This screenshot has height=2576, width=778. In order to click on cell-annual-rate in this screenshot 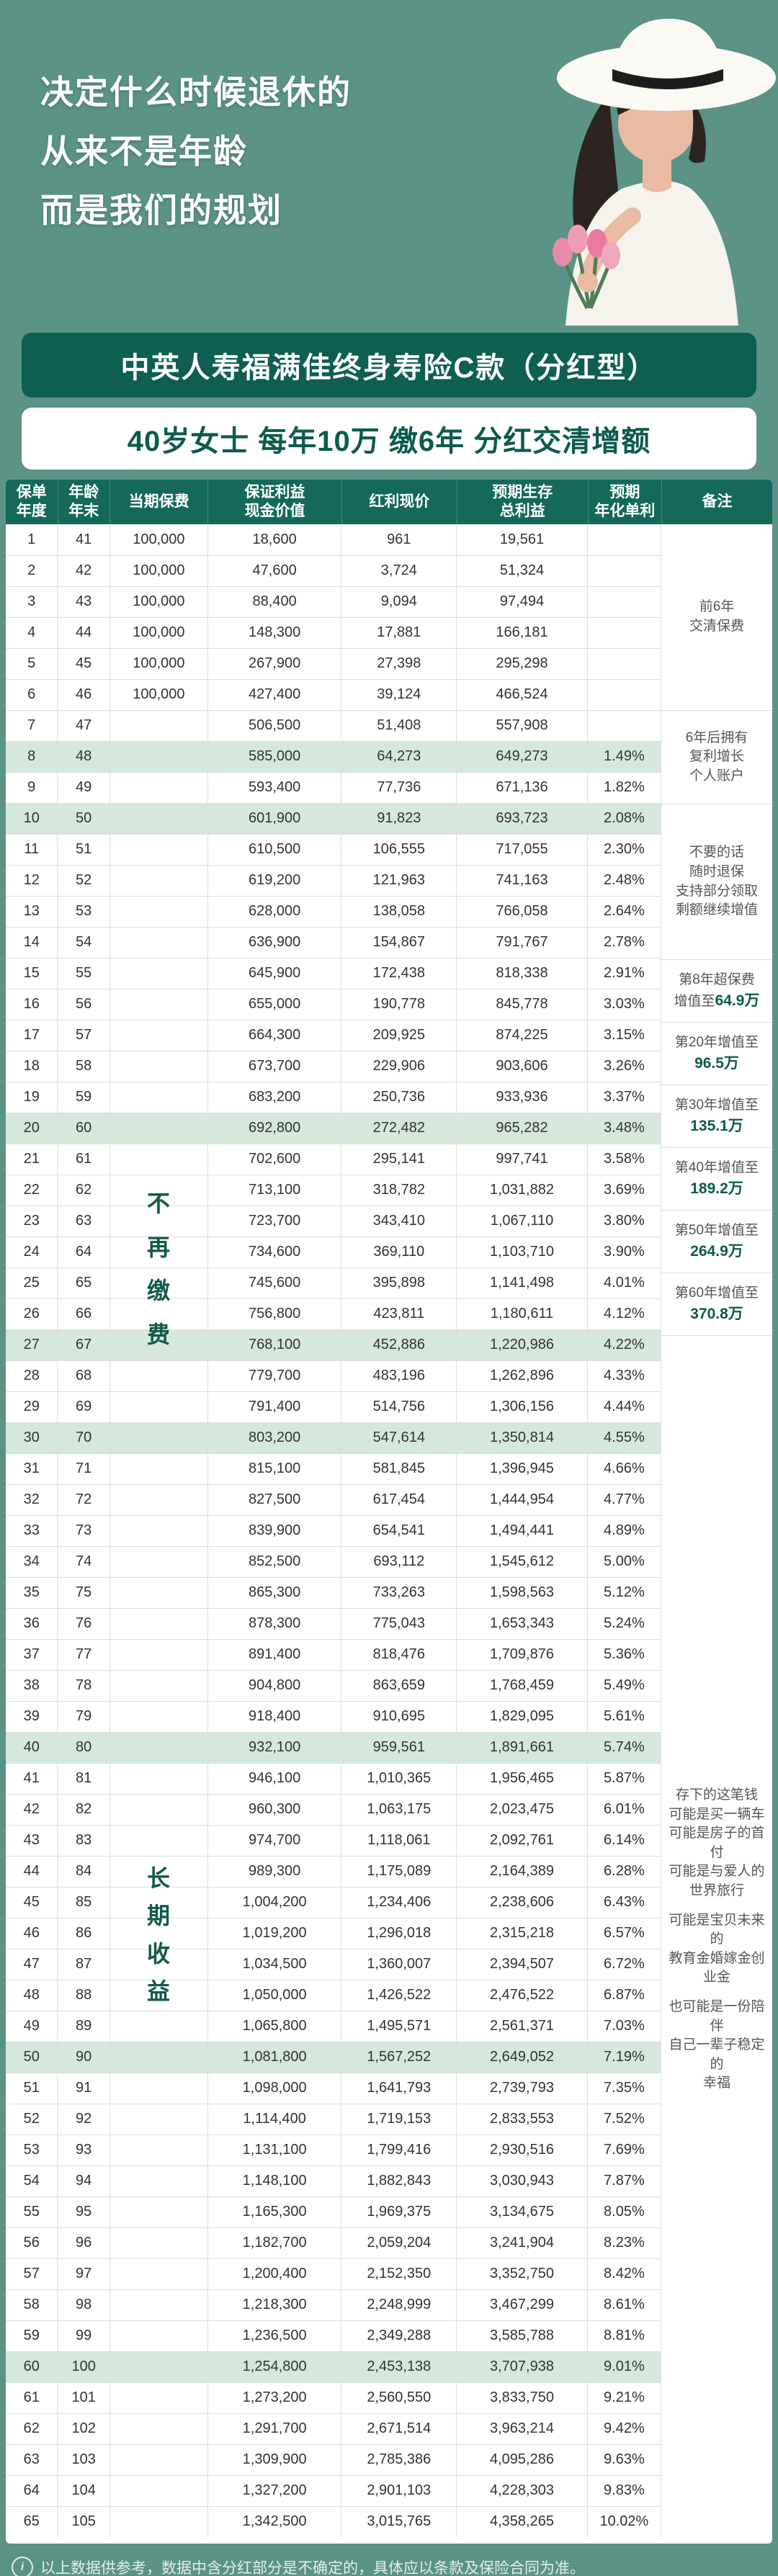, I will do `click(624, 571)`.